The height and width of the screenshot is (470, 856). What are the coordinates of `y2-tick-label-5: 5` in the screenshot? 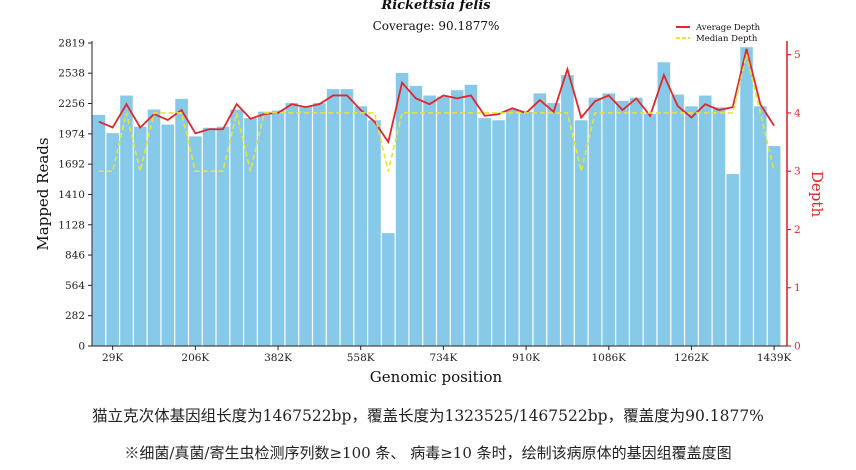 It's located at (797, 55).